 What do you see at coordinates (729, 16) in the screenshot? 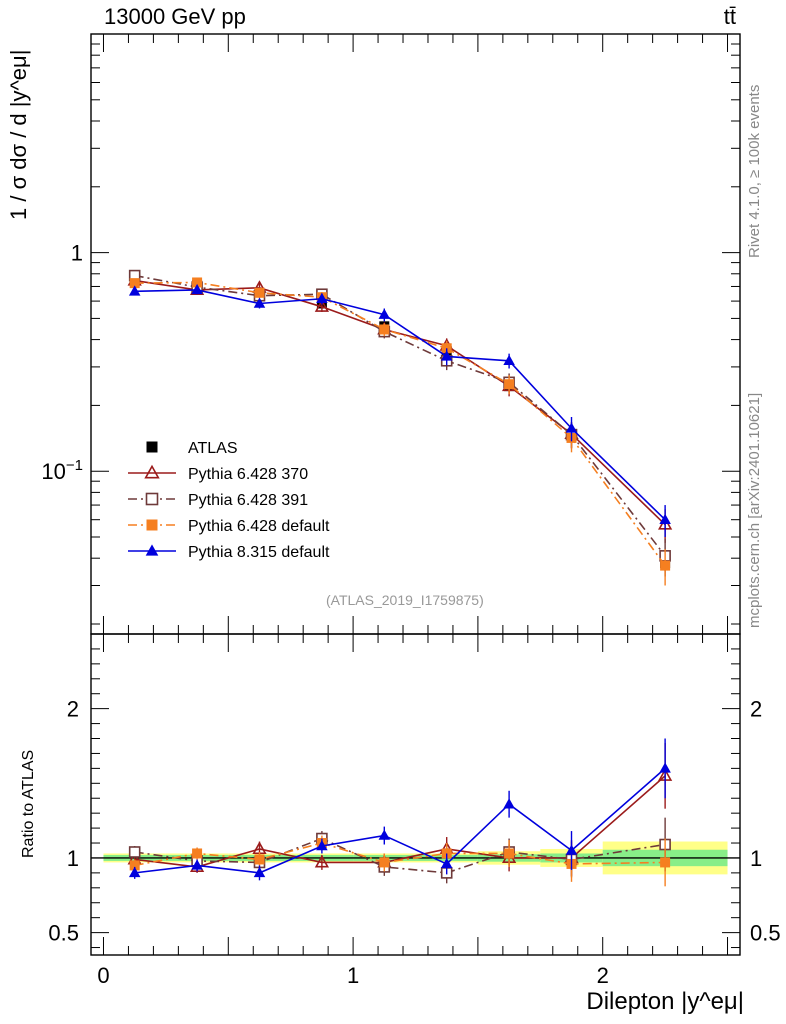
I see `process-label: tt̄` at bounding box center [729, 16].